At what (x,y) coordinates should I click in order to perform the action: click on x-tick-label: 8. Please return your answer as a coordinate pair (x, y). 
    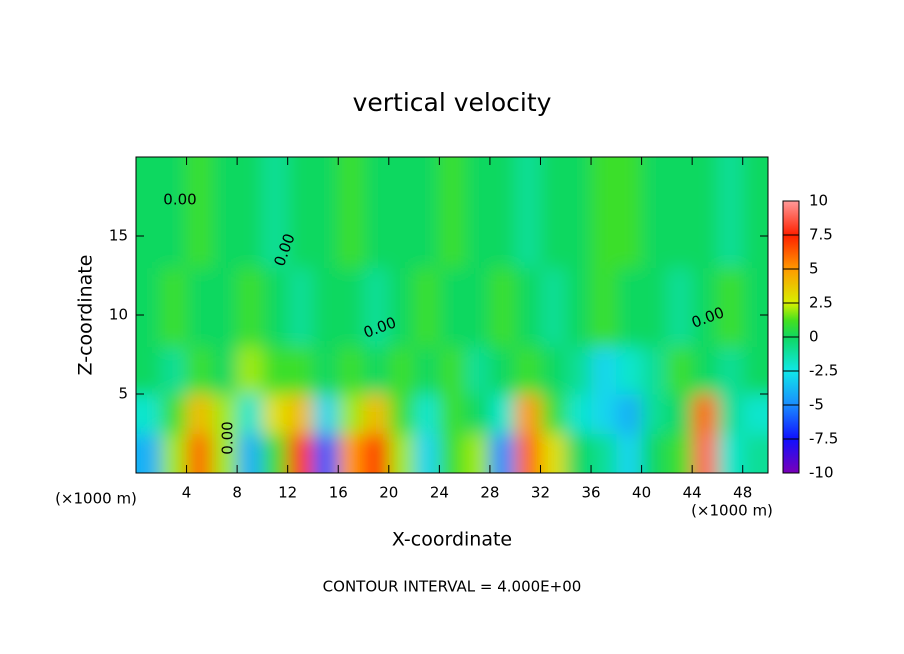
    Looking at the image, I should click on (237, 493).